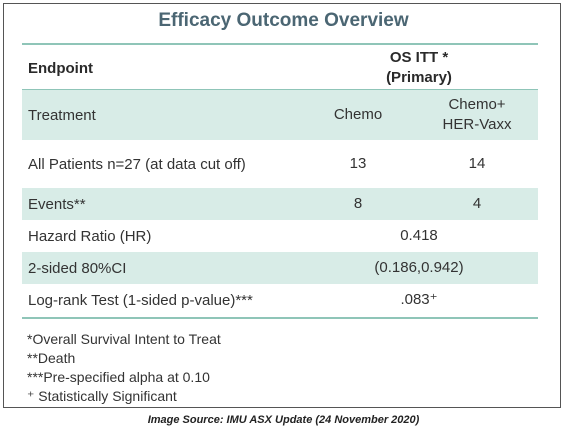 This screenshot has height=435, width=567. I want to click on table-cell: 8, so click(358, 204).